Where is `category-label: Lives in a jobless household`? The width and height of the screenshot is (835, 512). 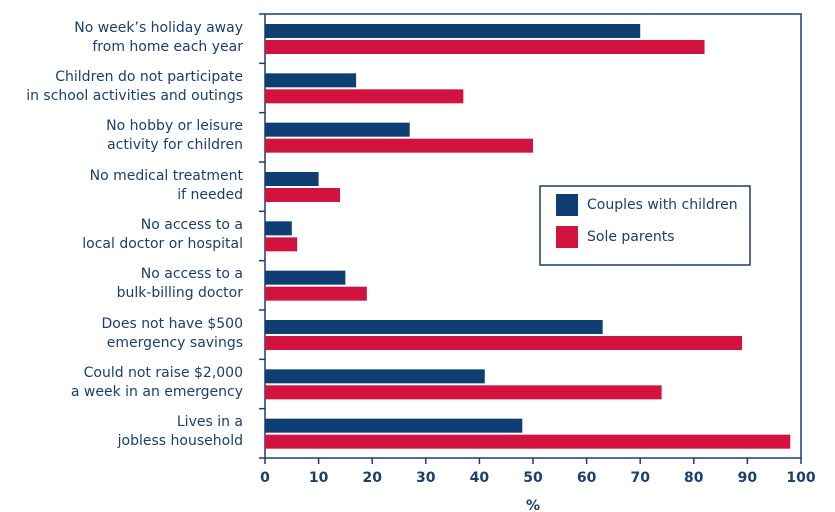
category-label: Lives in a jobless household is located at coordinates (180, 432).